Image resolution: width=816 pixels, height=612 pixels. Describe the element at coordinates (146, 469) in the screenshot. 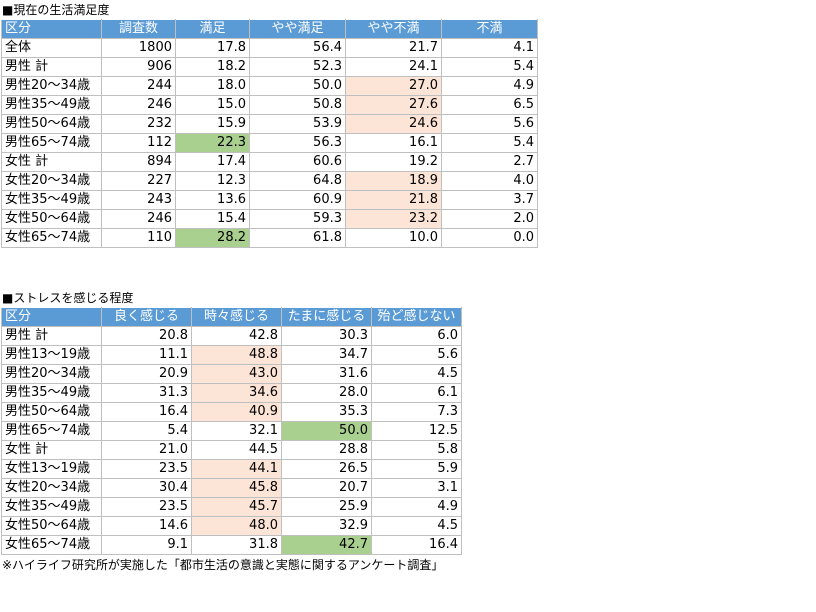

I see `stress-cell: 23.5` at that location.